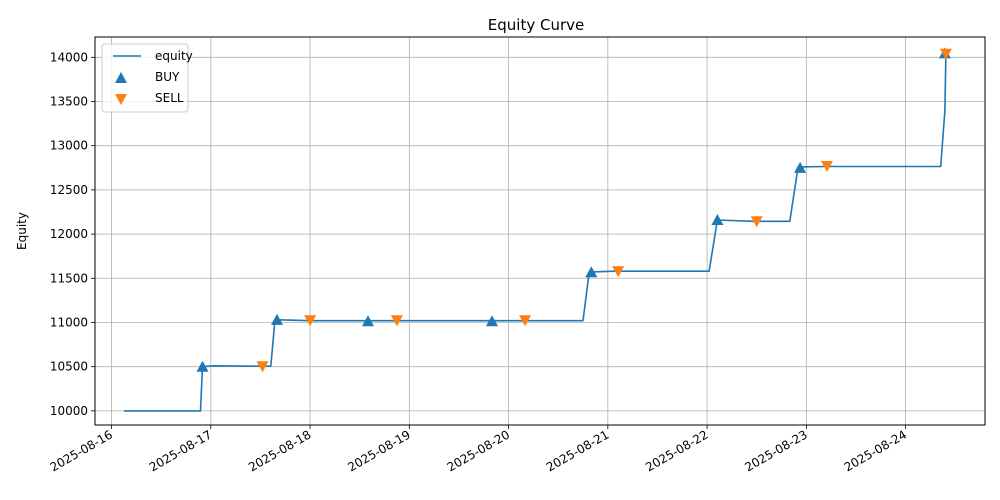 This screenshot has width=1000, height=500. What do you see at coordinates (121, 77) in the screenshot?
I see `legend-buy-marker` at bounding box center [121, 77].